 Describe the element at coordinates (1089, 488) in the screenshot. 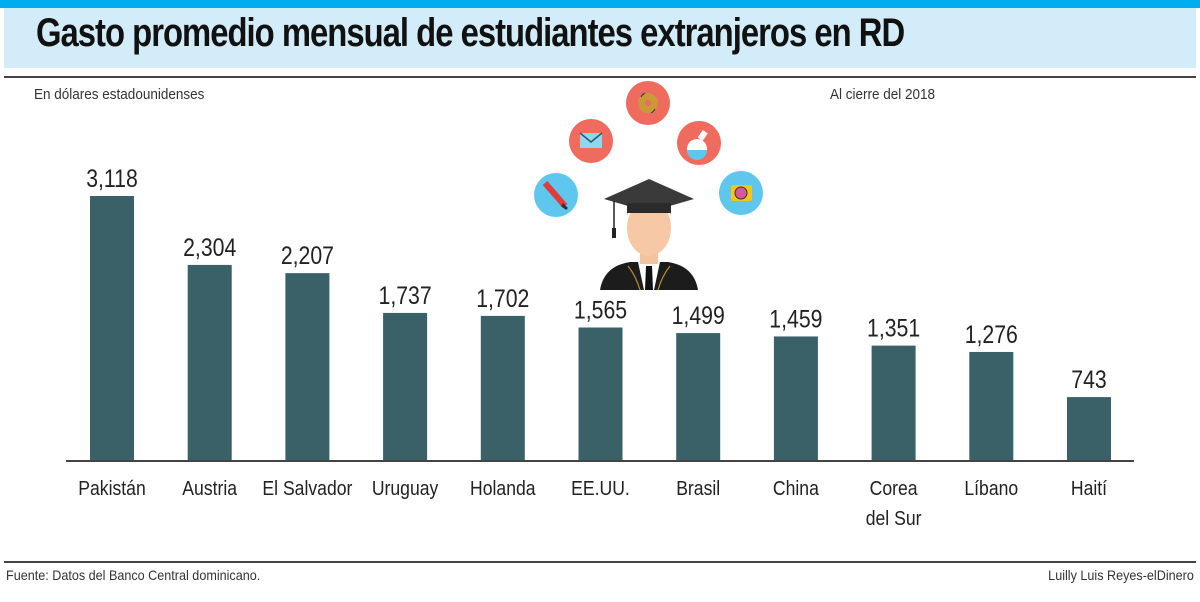

I see `category-label-10: Haití` at that location.